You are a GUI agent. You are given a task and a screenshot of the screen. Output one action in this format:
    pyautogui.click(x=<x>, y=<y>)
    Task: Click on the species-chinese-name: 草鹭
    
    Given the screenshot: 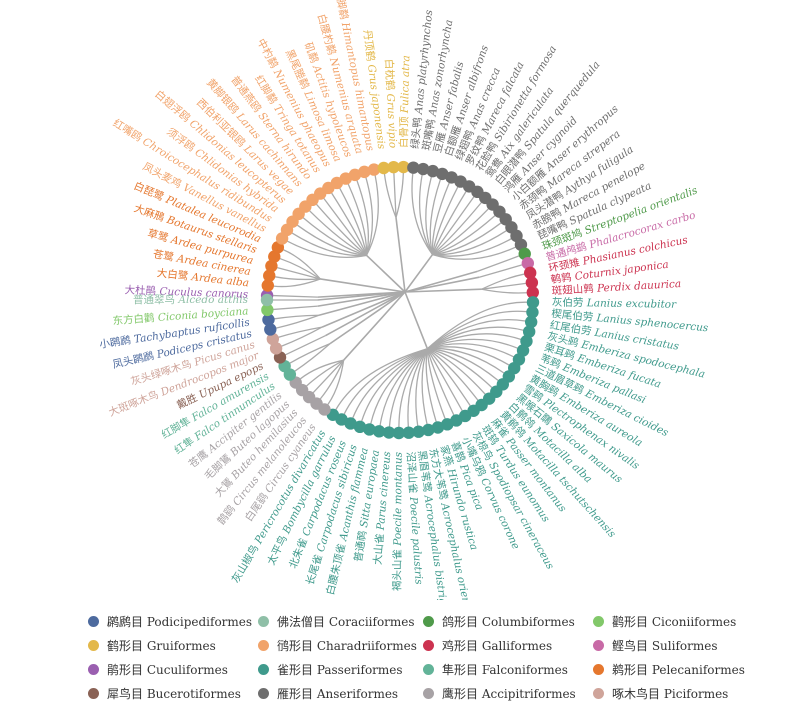 What is the action you would take?
    pyautogui.click(x=159, y=237)
    